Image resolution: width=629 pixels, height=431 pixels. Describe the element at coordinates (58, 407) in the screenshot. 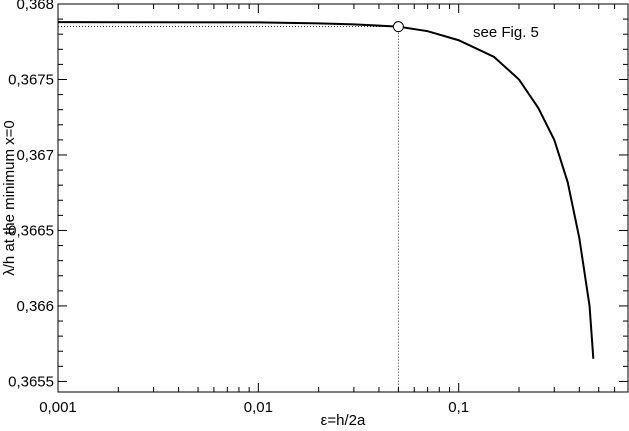

I see `x-tick-label: 0,001` at that location.